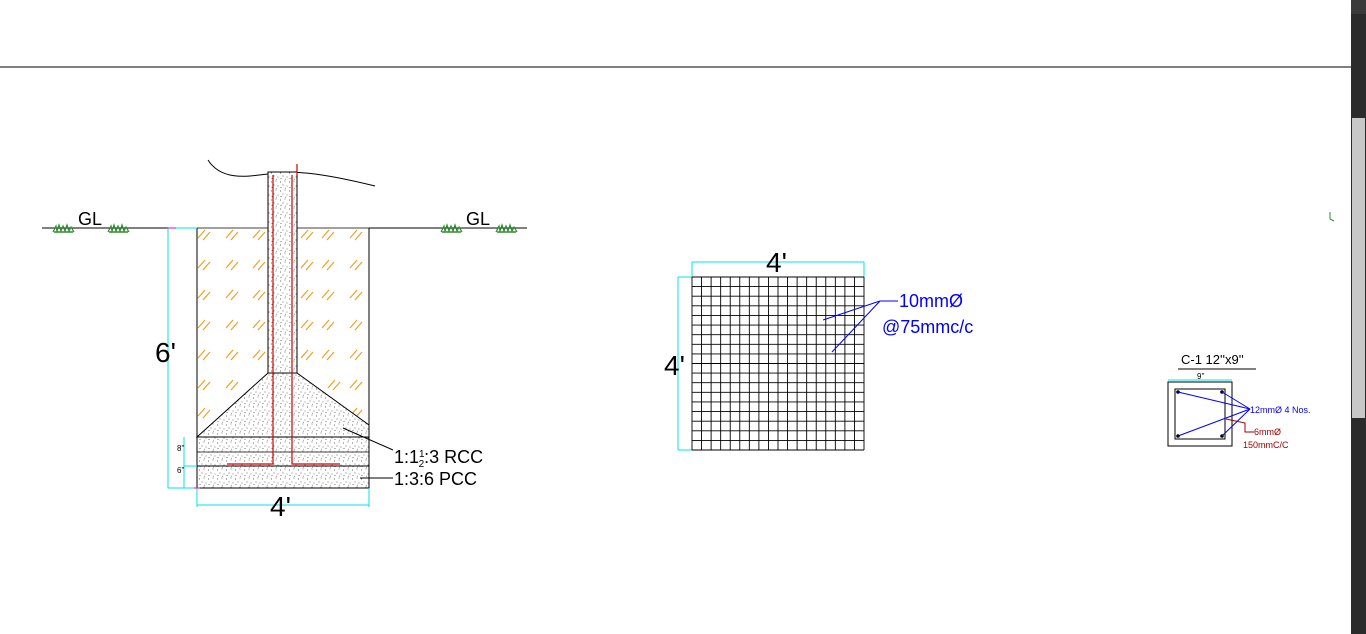  I want to click on depth-dimension-label: 6', so click(165, 352).